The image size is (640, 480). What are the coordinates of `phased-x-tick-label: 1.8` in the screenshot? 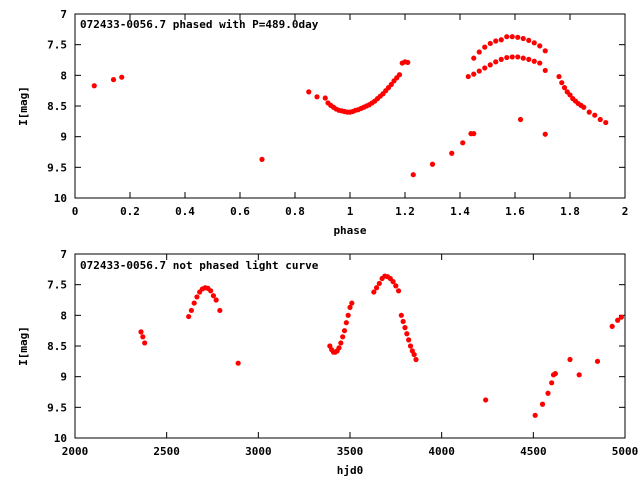 It's located at (570, 211).